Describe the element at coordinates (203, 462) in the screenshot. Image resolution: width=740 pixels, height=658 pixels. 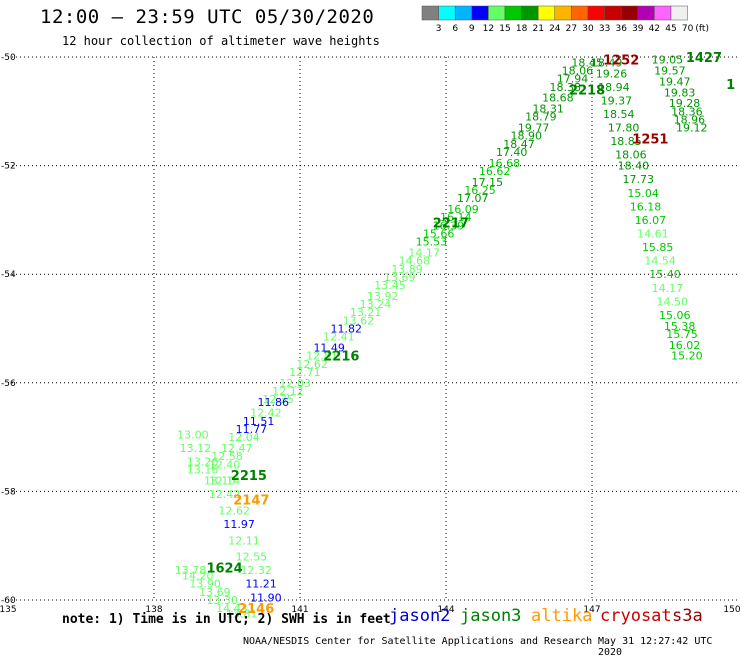
I see `wave-height-value: 13.26` at that location.